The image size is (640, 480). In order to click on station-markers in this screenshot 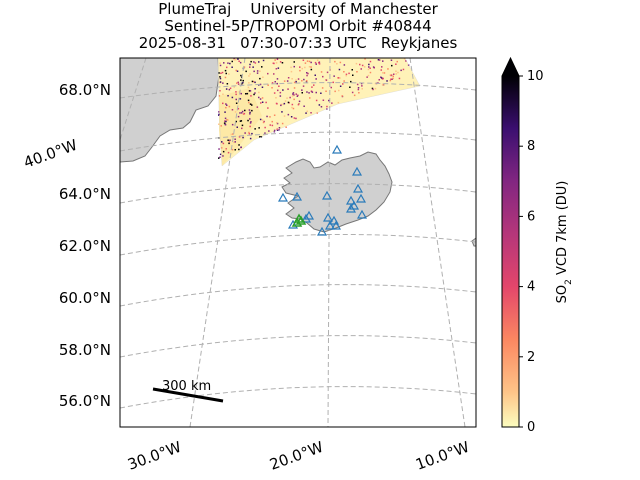, I will do `click(322, 190)`.